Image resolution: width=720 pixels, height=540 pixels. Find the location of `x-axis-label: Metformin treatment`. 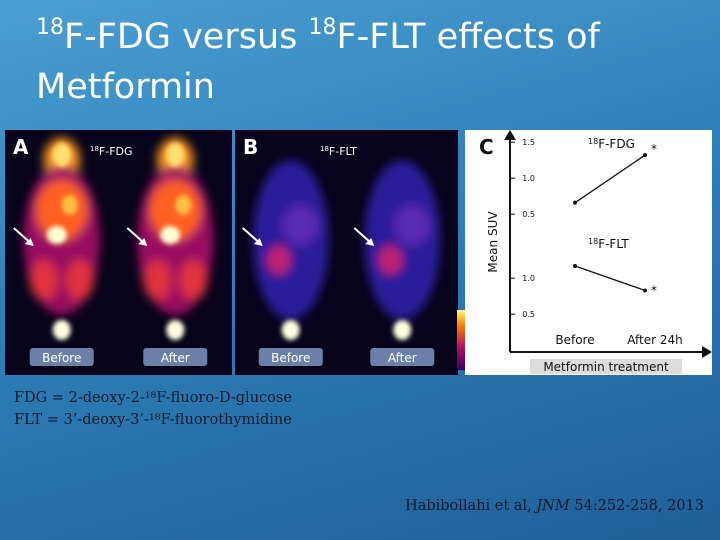

x-axis-label: Metformin treatment is located at coordinates (606, 367).